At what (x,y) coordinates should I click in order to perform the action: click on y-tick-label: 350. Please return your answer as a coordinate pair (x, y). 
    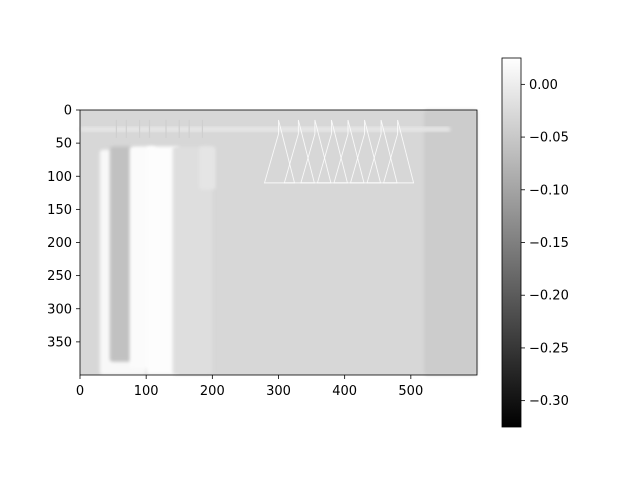
    Looking at the image, I should click on (59, 342).